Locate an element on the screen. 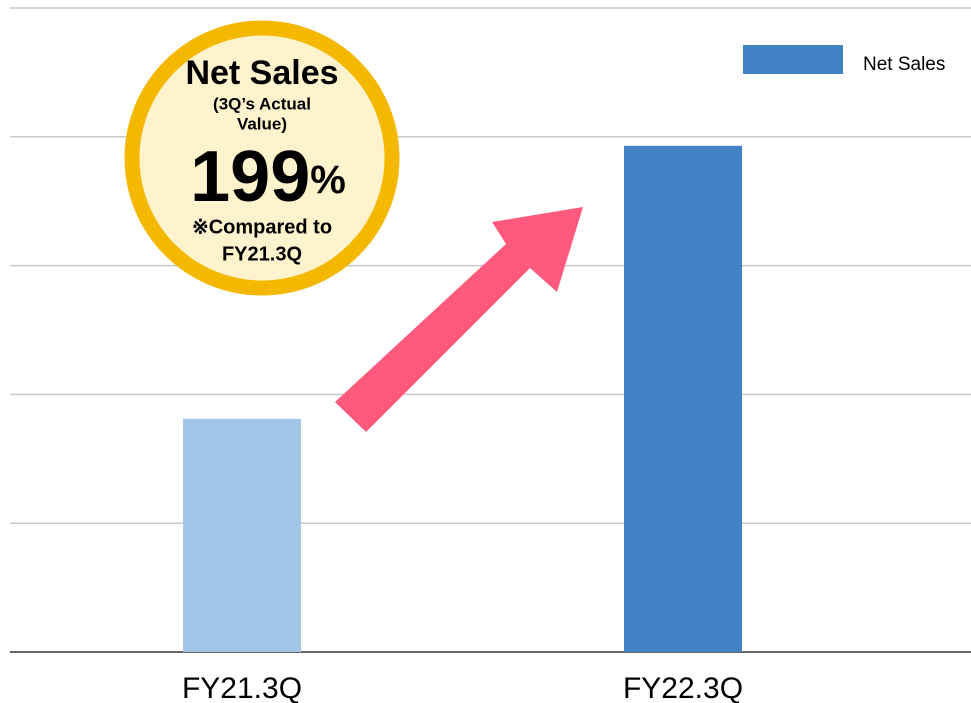 Image resolution: width=971 pixels, height=703 pixels. badge-subtitle: (3Q’s Actual is located at coordinates (262, 103).